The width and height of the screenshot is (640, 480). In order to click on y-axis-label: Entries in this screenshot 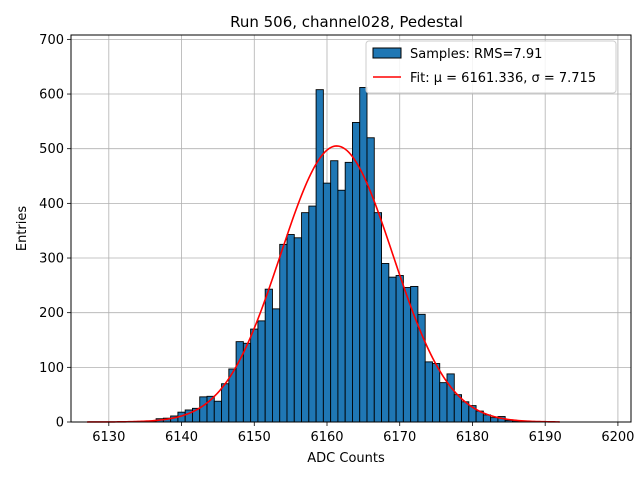, I will do `click(22, 229)`.